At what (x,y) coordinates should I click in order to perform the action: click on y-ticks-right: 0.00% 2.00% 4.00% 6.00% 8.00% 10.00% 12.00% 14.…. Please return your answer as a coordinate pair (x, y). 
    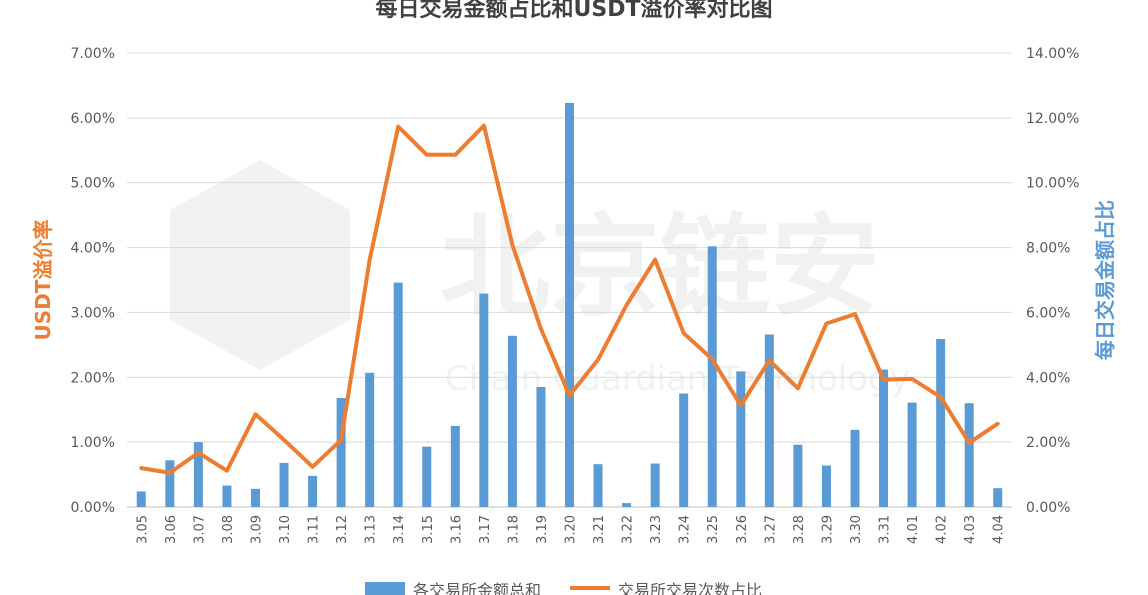
    Looking at the image, I should click on (1052, 281).